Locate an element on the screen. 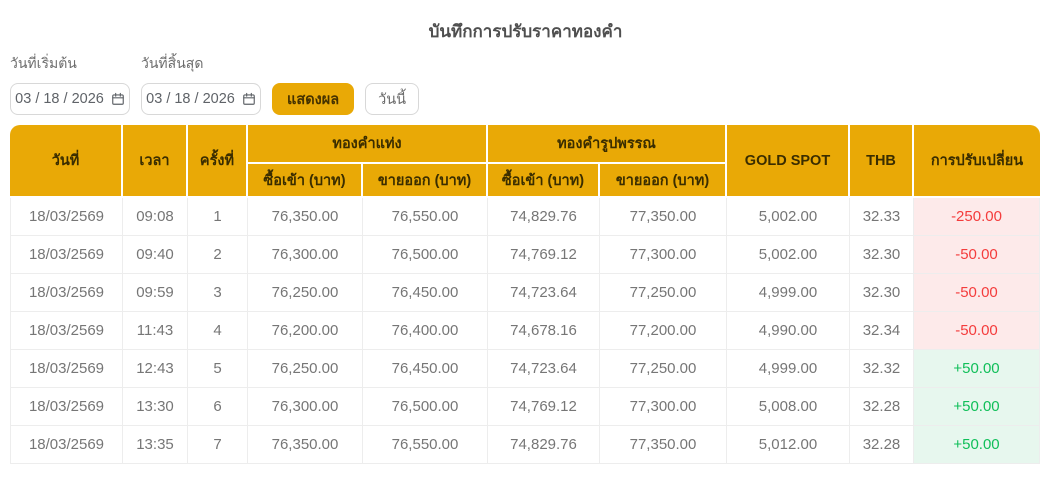 The height and width of the screenshot is (483, 1051). cell-round: 1 is located at coordinates (218, 217).